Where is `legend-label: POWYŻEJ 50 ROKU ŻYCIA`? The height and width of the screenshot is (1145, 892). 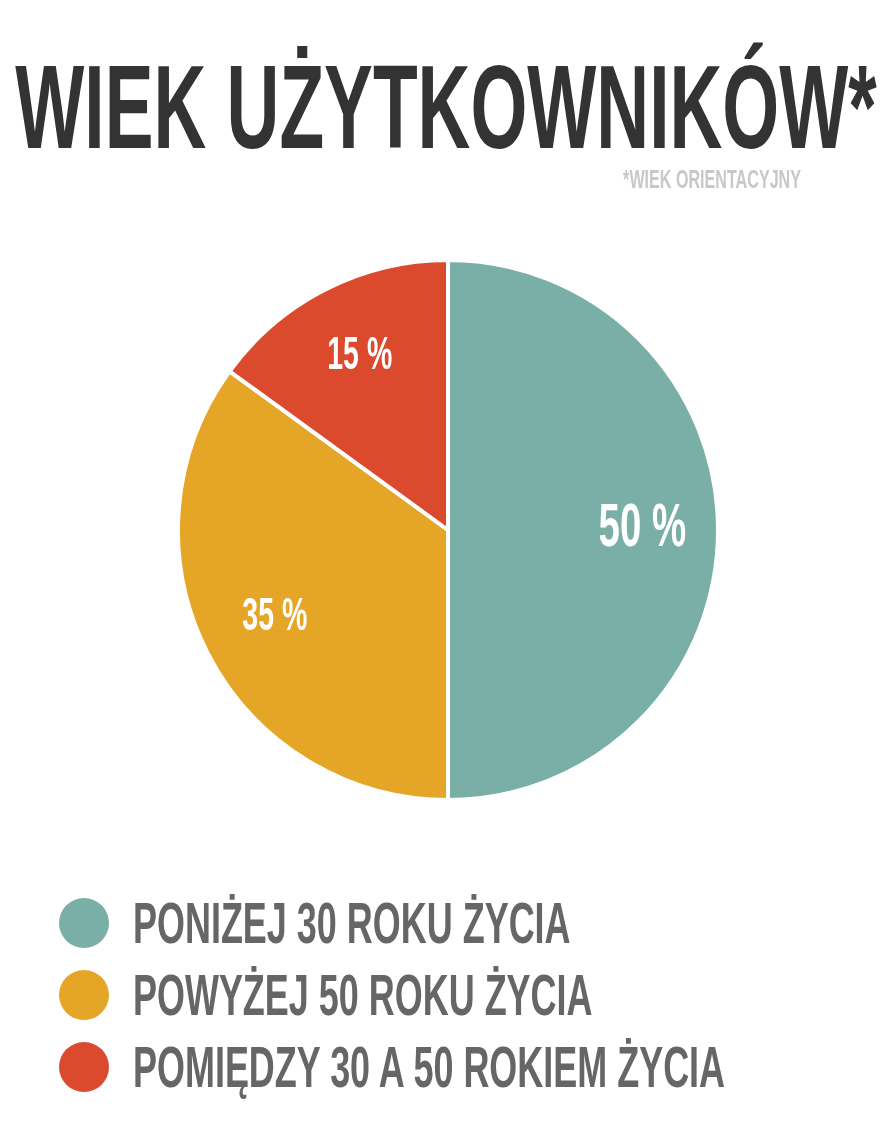
legend-label: POWYŻEJ 50 ROKU ŻYCIA is located at coordinates (363, 995).